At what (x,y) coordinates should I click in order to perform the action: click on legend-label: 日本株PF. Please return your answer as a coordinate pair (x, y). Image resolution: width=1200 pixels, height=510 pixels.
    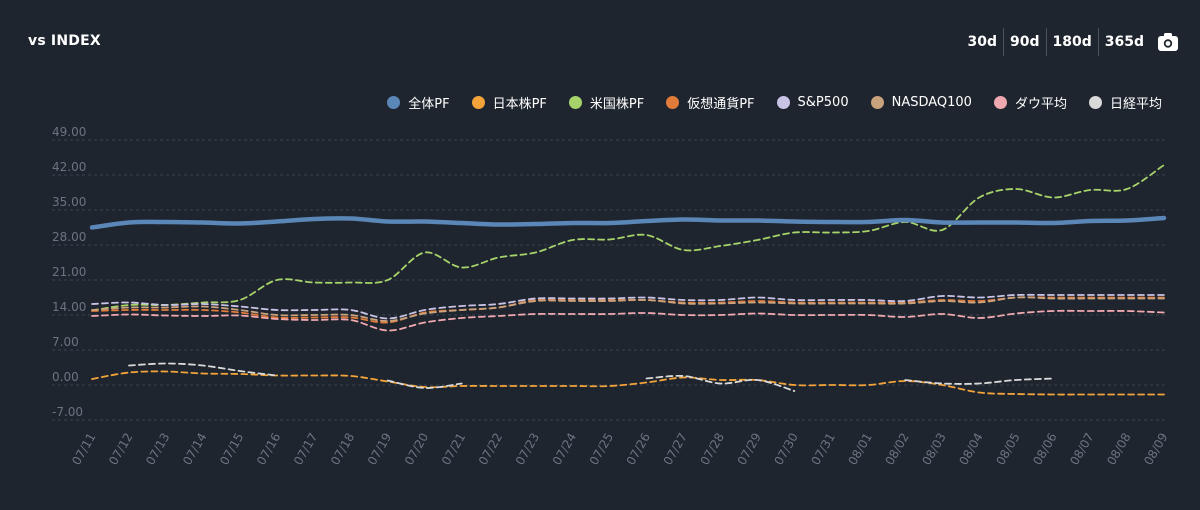
    Looking at the image, I should click on (519, 104).